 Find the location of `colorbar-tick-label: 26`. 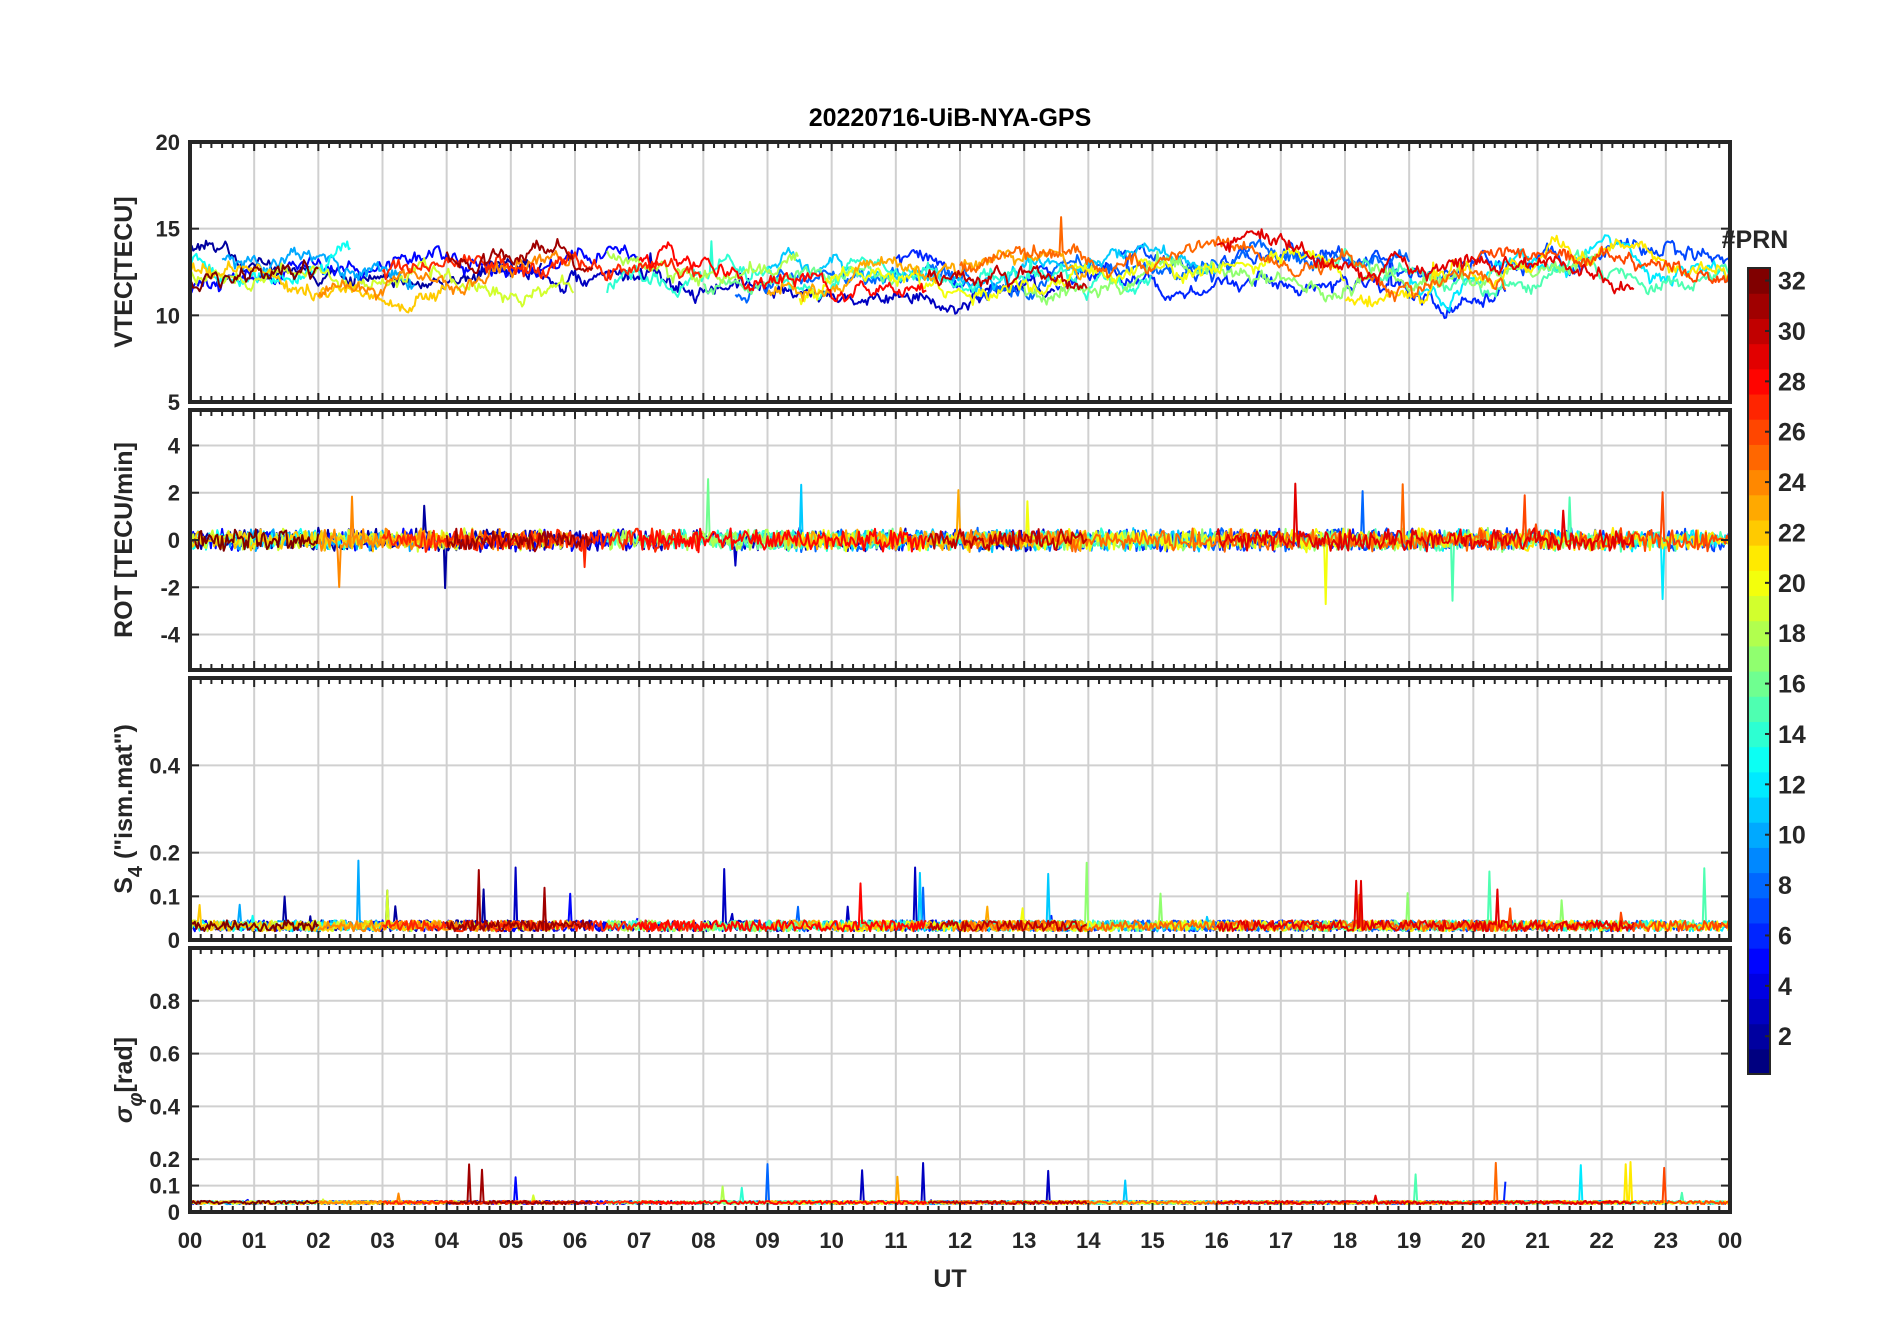

colorbar-tick-label: 26 is located at coordinates (1792, 433).